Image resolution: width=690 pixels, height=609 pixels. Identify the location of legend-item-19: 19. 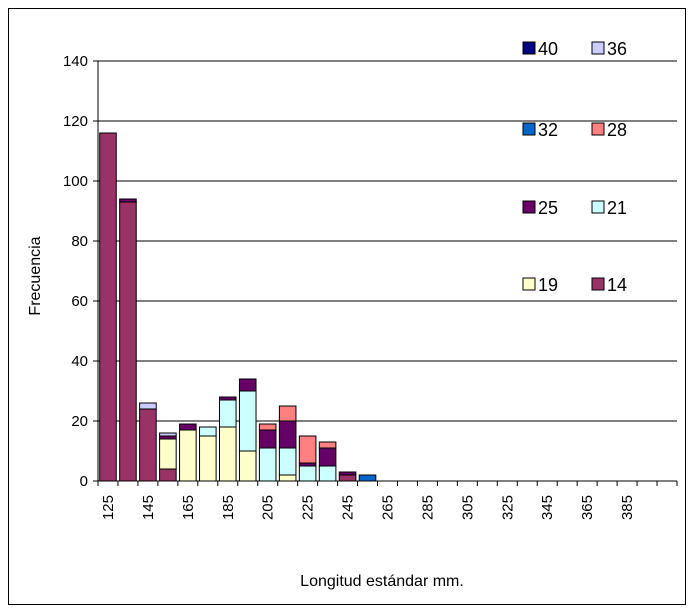
(540, 285).